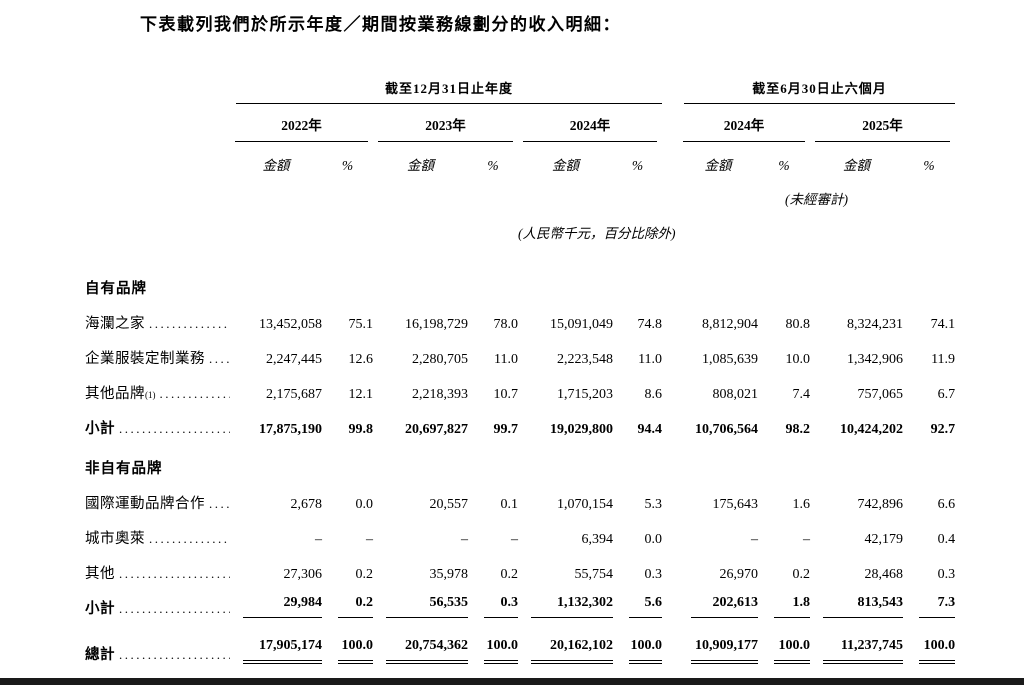  Describe the element at coordinates (282, 606) in the screenshot. I see `amount-value: 29,984` at that location.